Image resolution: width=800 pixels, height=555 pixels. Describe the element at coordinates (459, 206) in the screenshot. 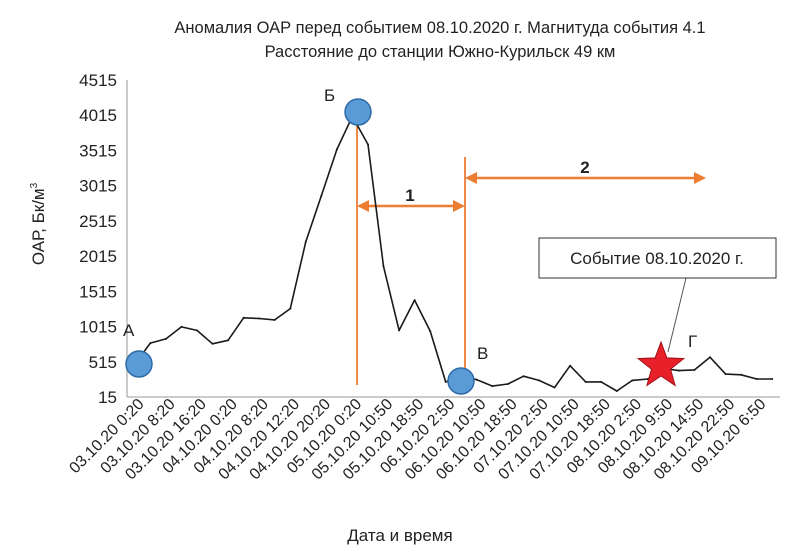

I see `interval-1-arrowhead-right` at that location.